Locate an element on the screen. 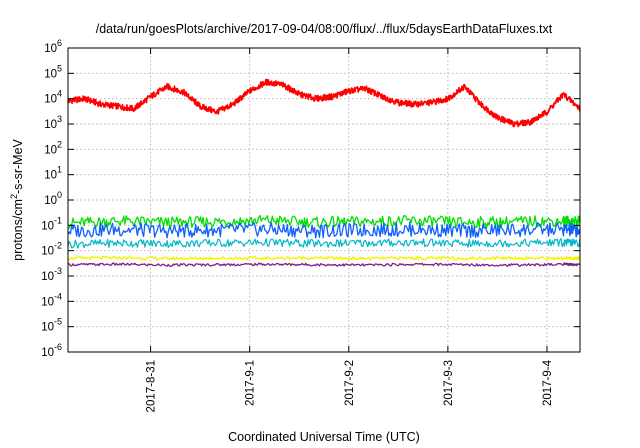 Image resolution: width=640 pixels, height=448 pixels. y-tick-label: 10⁻⁵ is located at coordinates (51, 325).